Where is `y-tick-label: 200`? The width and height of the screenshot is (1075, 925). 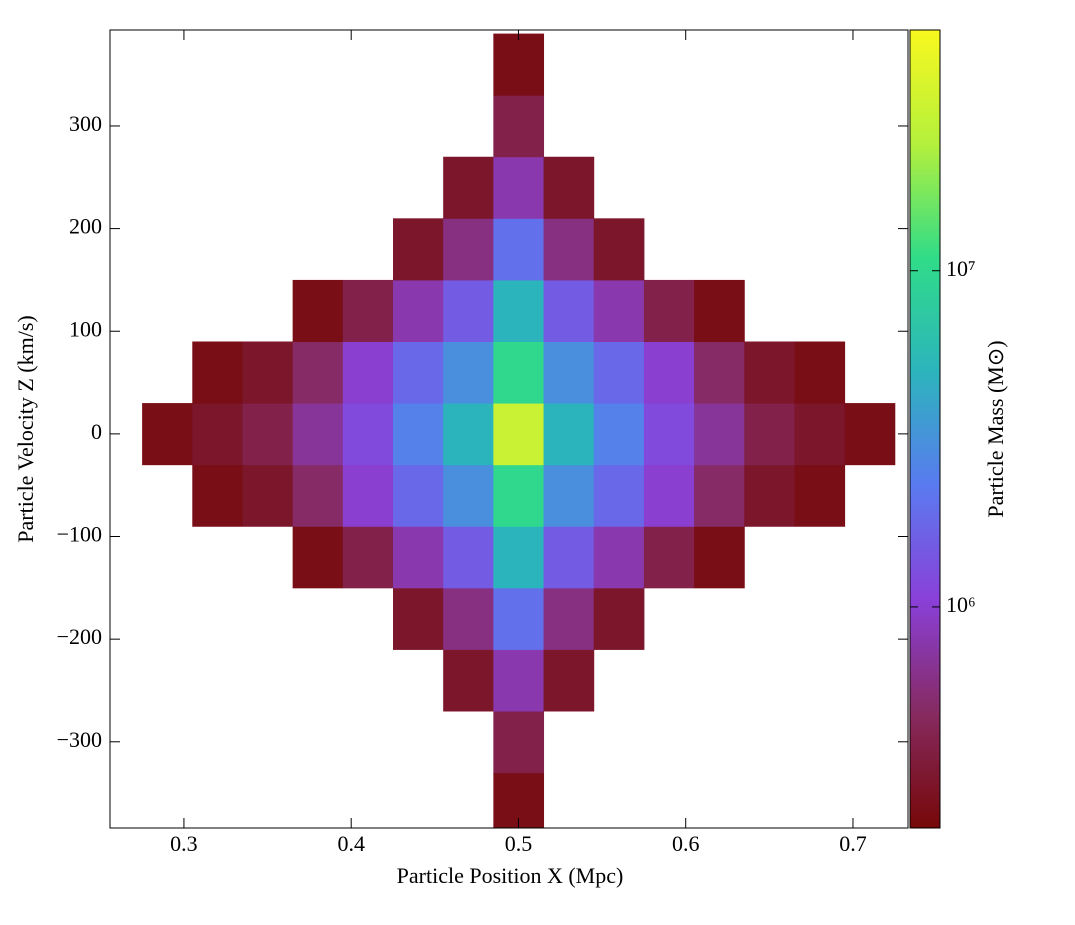 y-tick-label: 200 is located at coordinates (85, 226).